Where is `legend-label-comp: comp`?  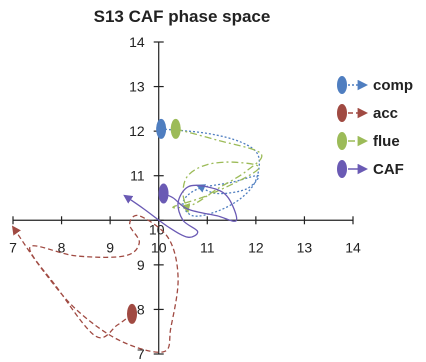 legend-label-comp: comp is located at coordinates (393, 85).